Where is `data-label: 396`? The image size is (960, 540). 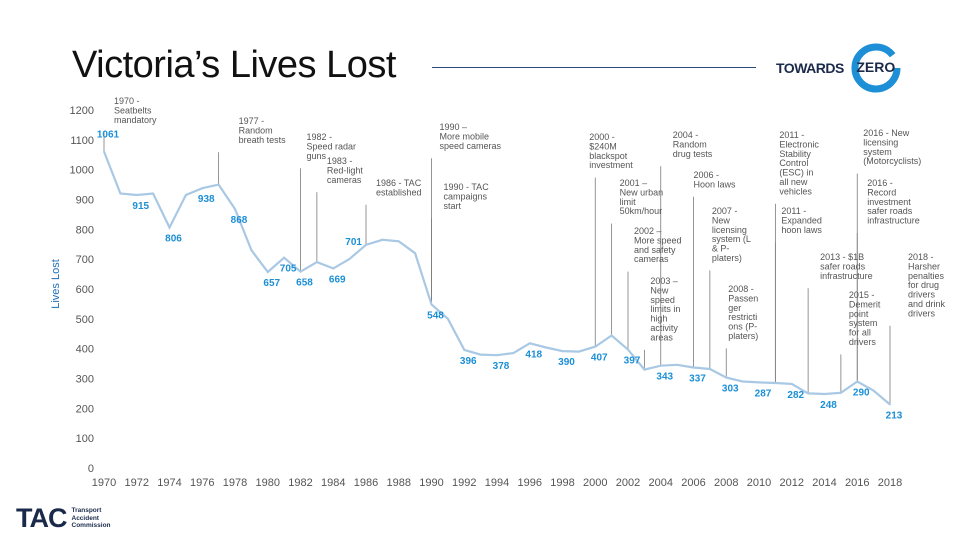 data-label: 396 is located at coordinates (468, 361).